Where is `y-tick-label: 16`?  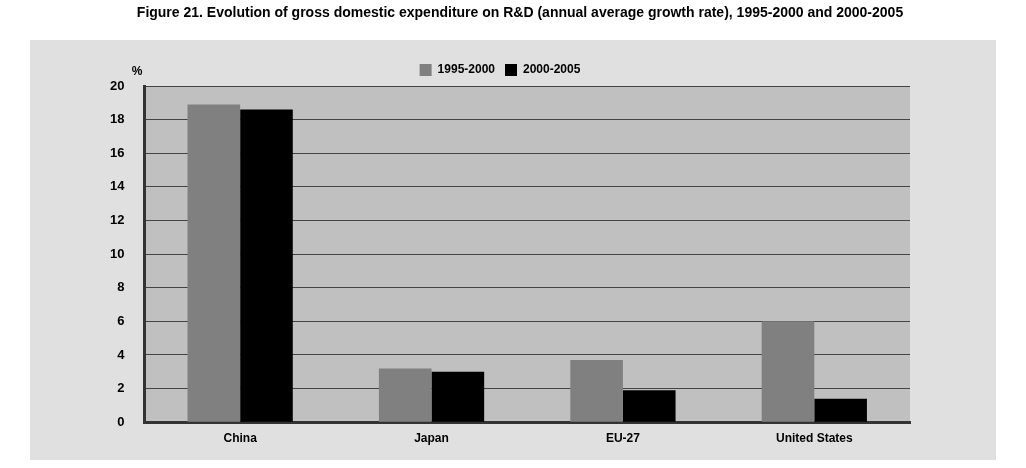 y-tick-label: 16 is located at coordinates (117, 152).